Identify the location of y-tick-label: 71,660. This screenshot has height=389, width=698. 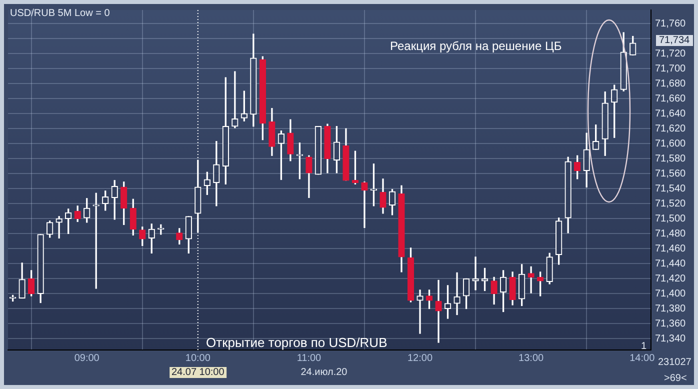
(670, 98).